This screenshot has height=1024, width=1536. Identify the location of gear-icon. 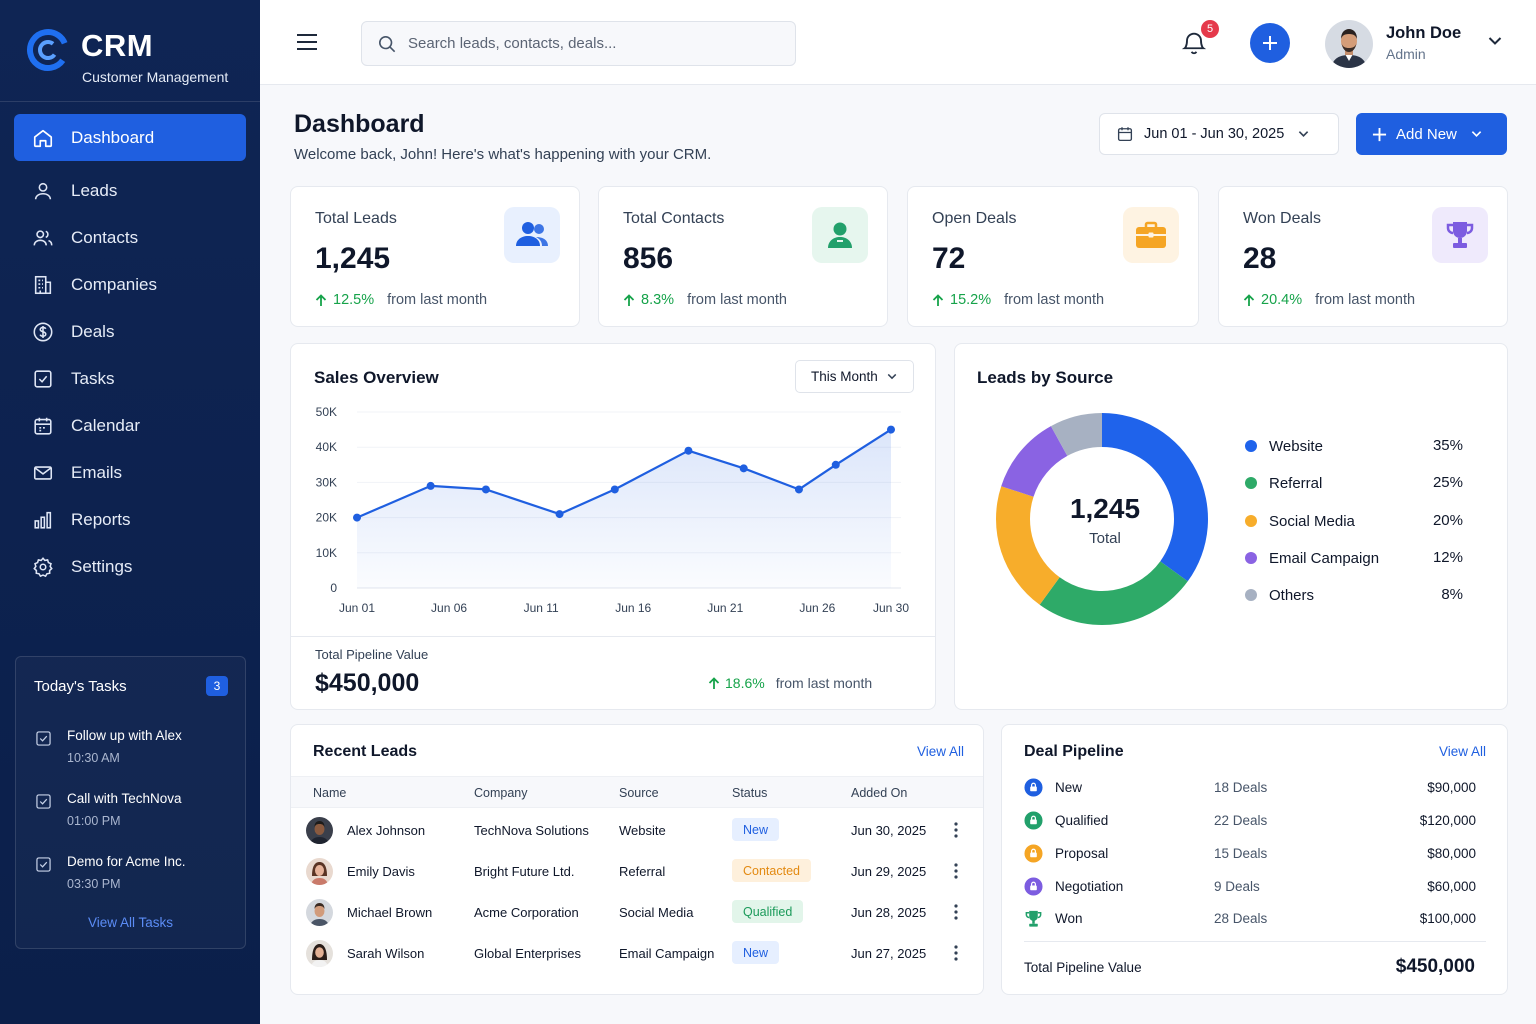
(43, 567).